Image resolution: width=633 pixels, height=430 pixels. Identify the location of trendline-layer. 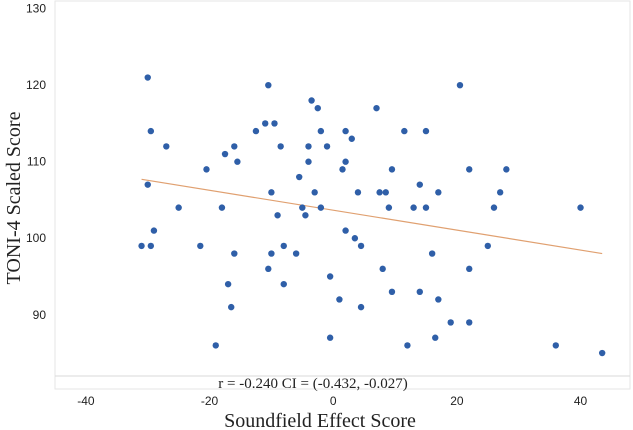
(372, 216).